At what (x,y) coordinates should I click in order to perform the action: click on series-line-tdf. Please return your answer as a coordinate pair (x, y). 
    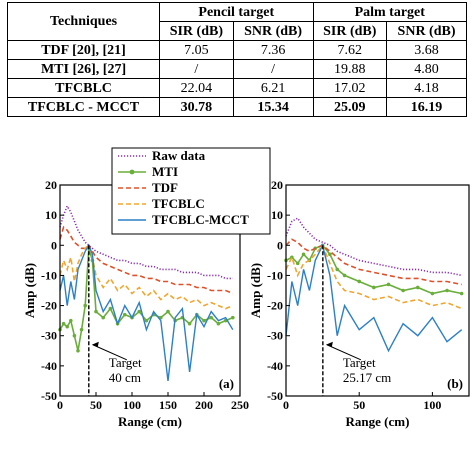
    Looking at the image, I should click on (146, 260).